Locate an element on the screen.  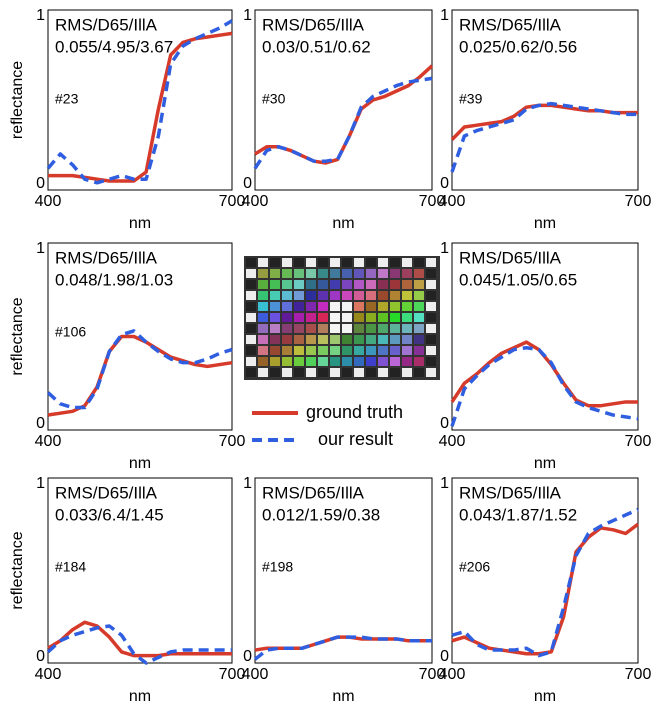
y-axis-label: reflectance is located at coordinates (17, 100).